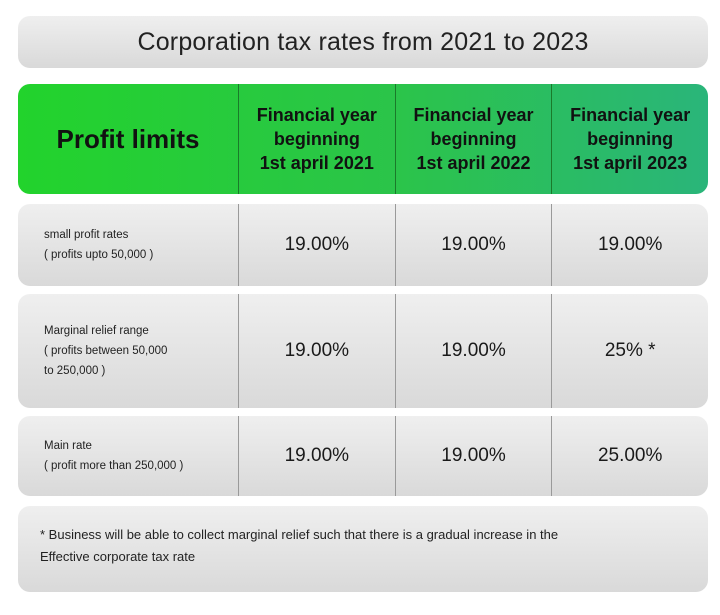 Image resolution: width=720 pixels, height=615 pixels. I want to click on page-title: Corporation tax rates from 2021 to 2023, so click(363, 41).